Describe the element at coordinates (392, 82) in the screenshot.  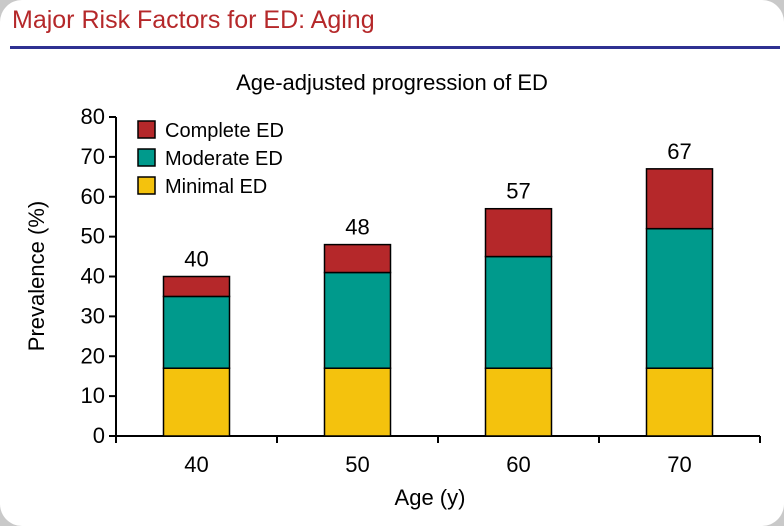
I see `chart-title: Age-adjusted progression of ED` at that location.